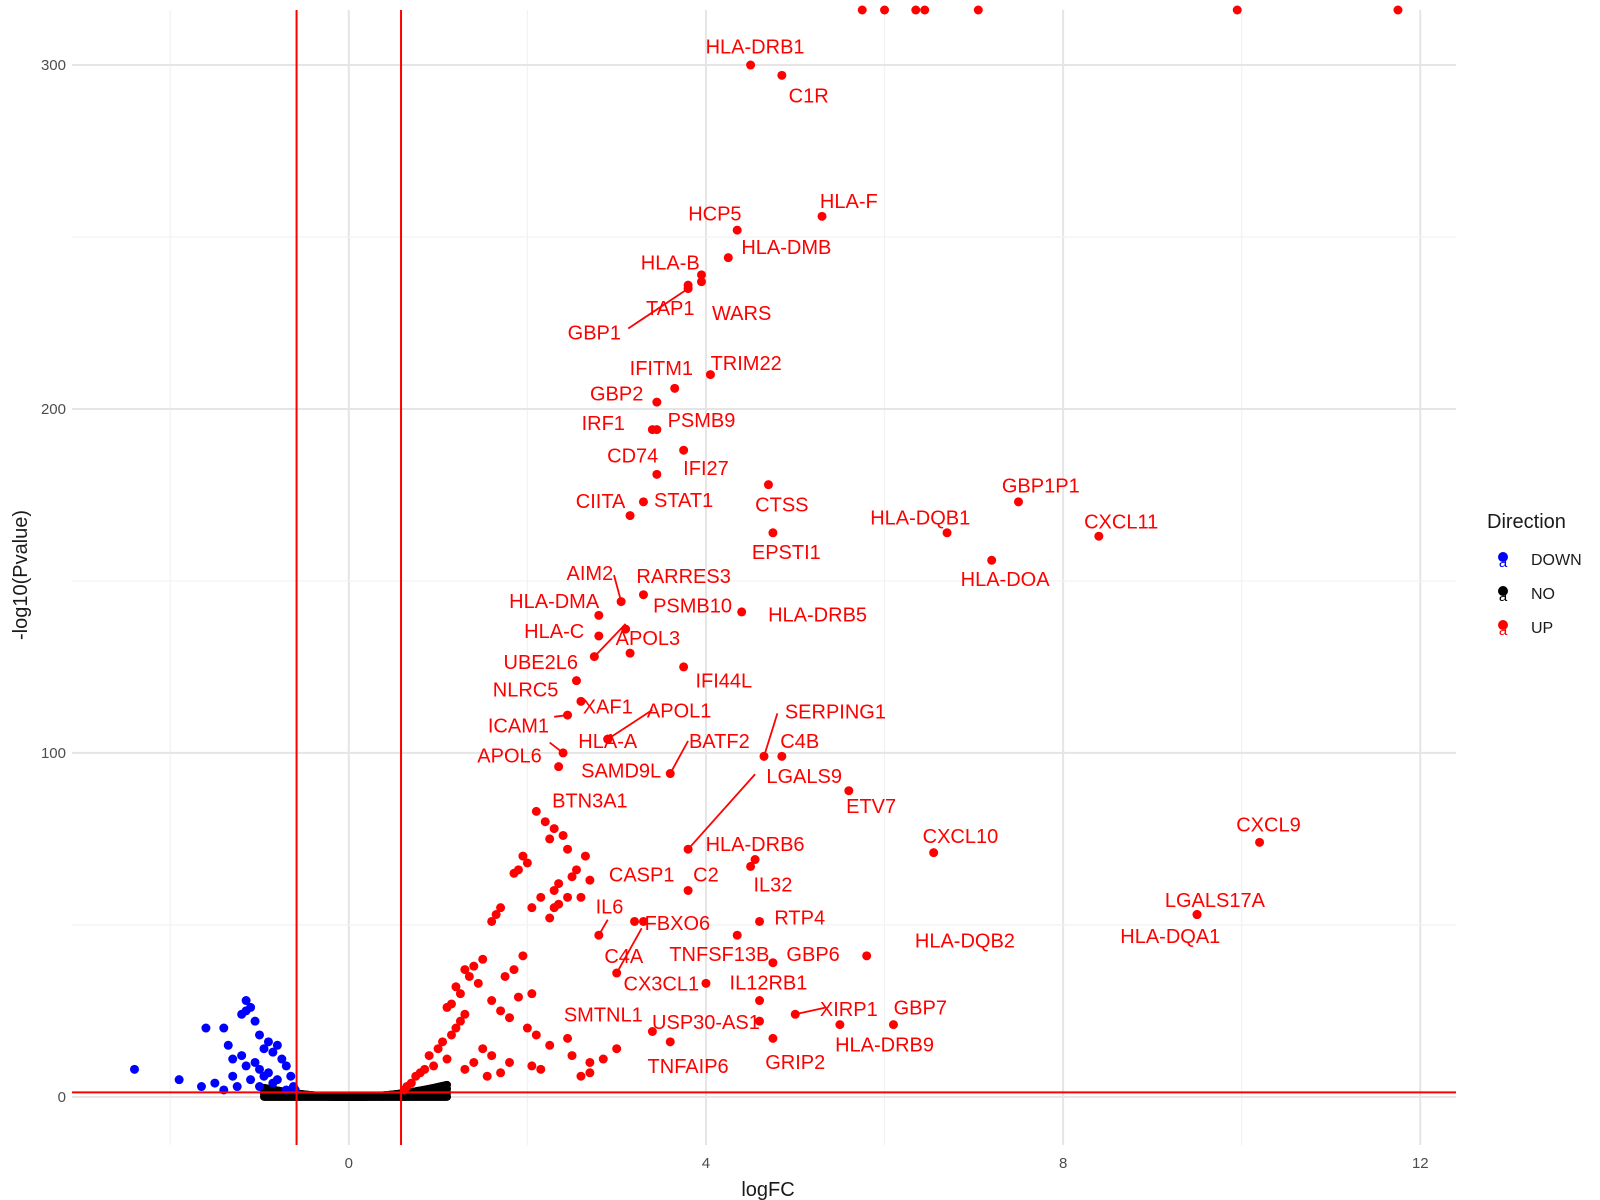 This screenshot has width=1600, height=1200. I want to click on gene-label: GRIP2, so click(795, 1063).